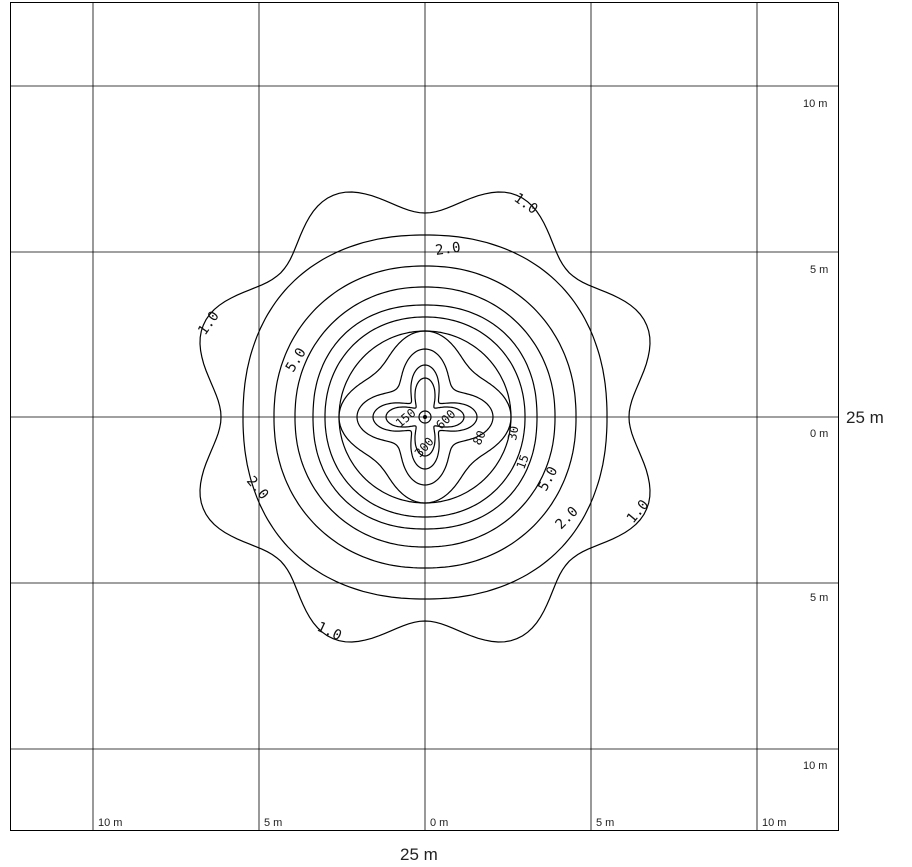  I want to click on contour-label-15: 15, so click(523, 462).